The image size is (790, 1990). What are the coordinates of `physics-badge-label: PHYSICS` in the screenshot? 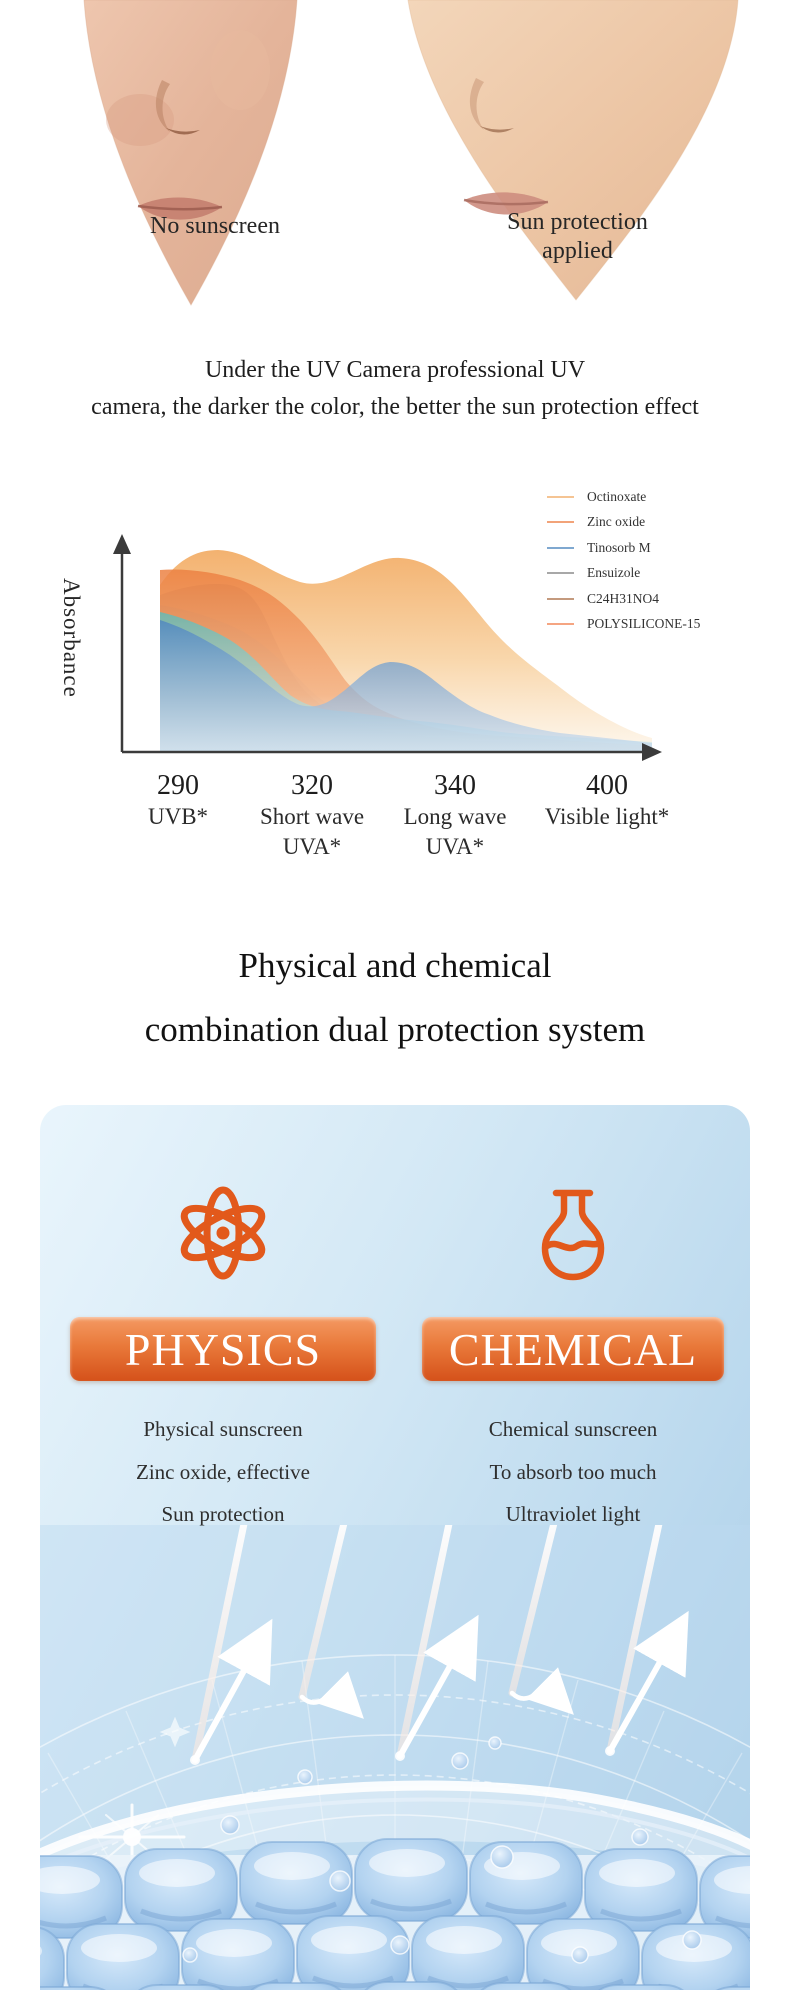 It's located at (223, 1349).